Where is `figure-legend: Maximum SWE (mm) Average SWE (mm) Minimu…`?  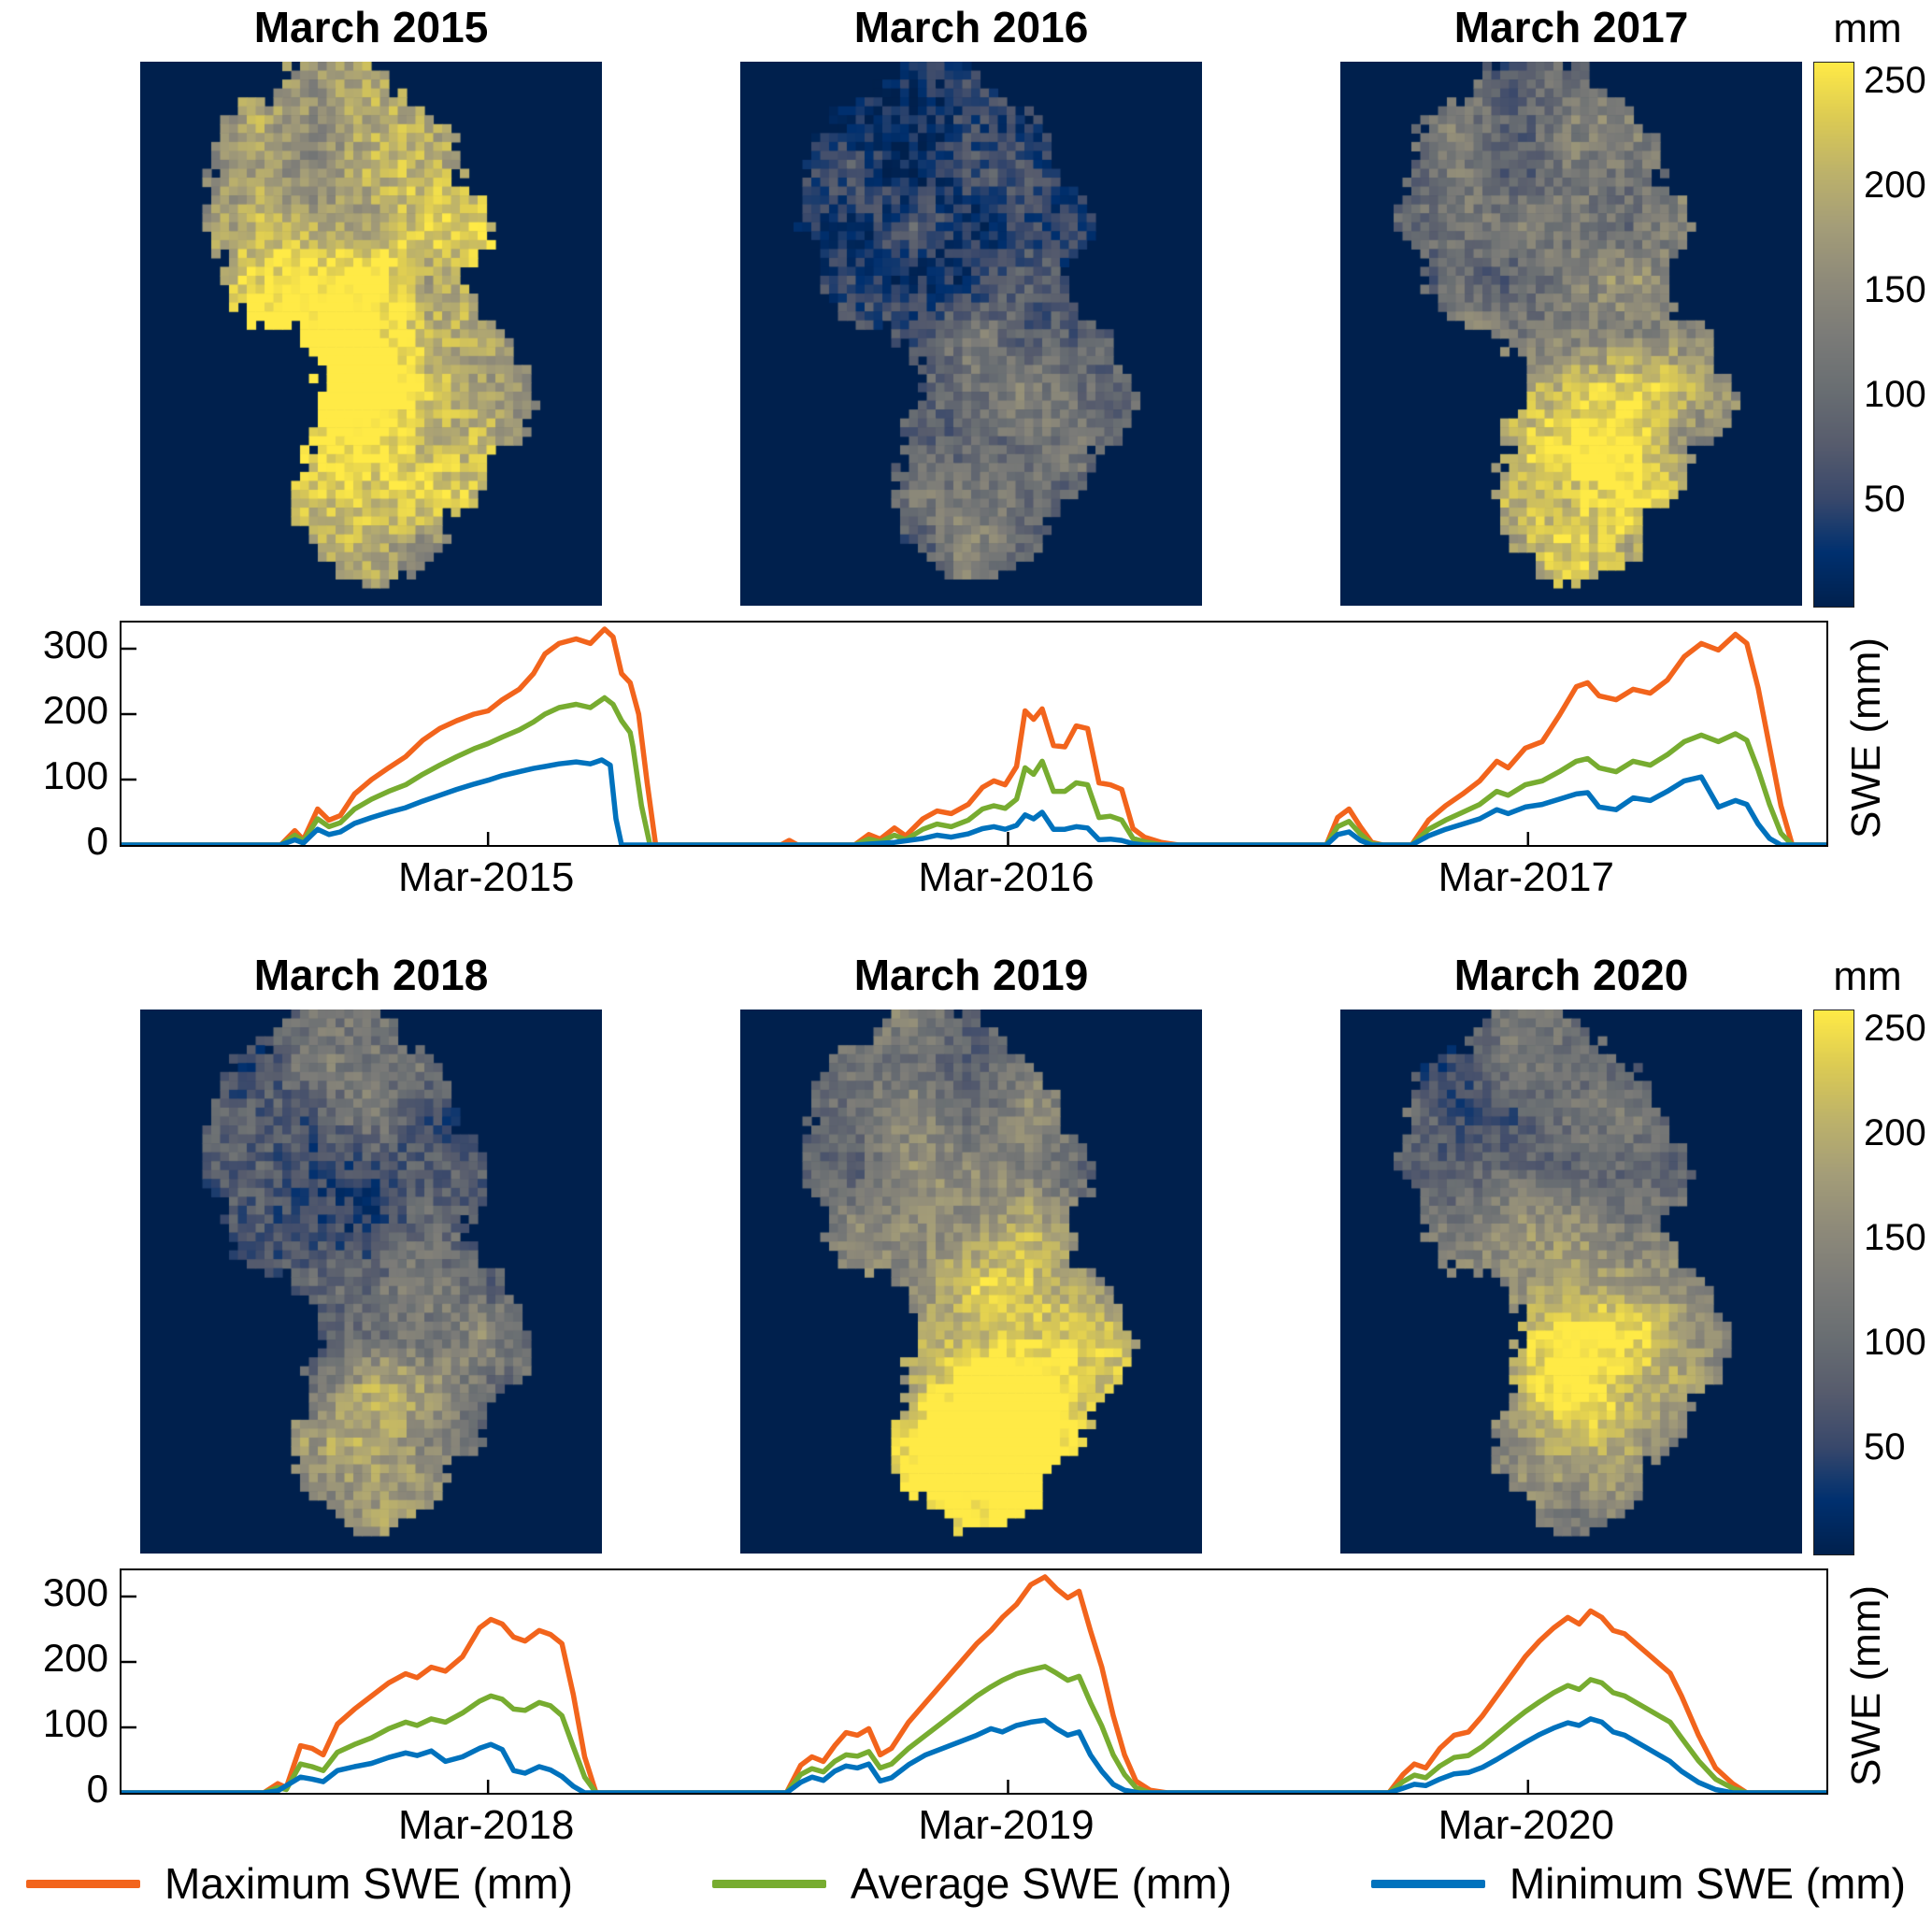 figure-legend: Maximum SWE (mm) Average SWE (mm) Minimu… is located at coordinates (966, 1883).